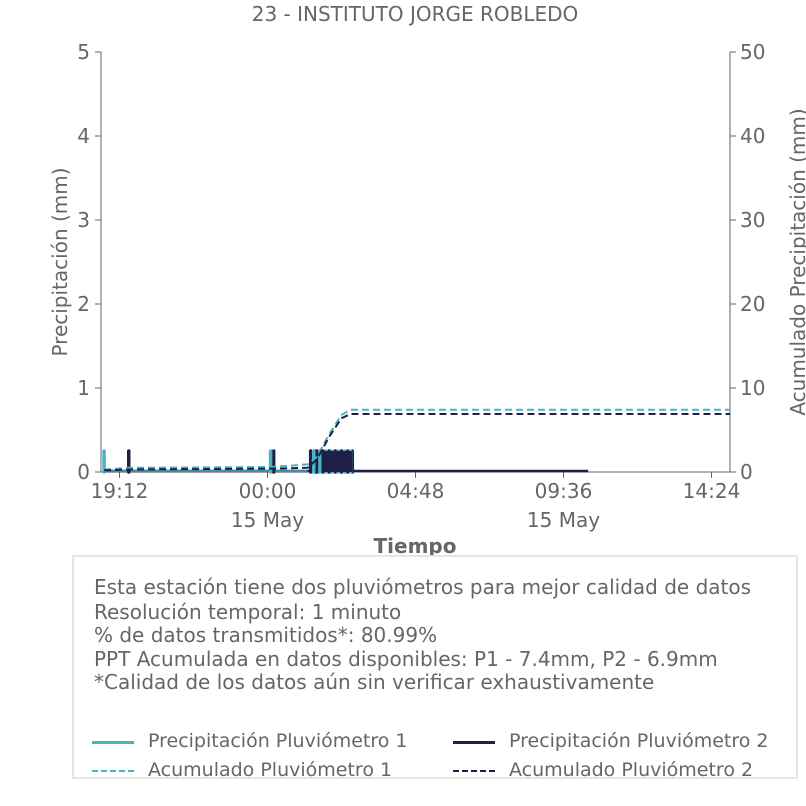 The image size is (806, 806). I want to click on legend-label-acum1: Acumulado Pluviómetro 1, so click(270, 770).